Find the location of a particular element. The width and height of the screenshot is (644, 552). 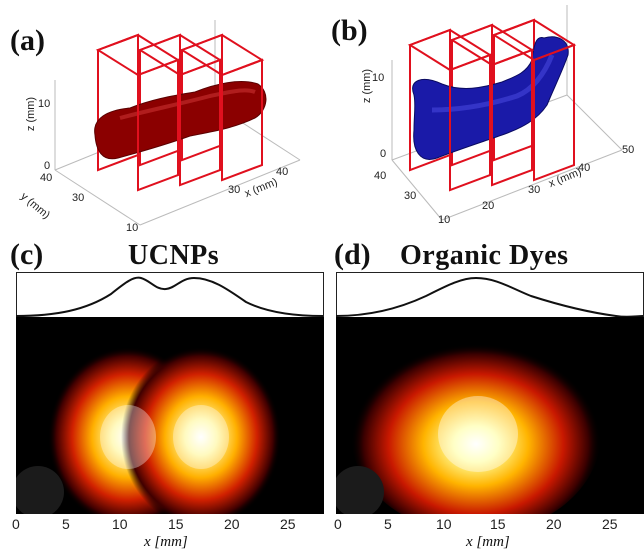

panel-a-z-tick-0: 0 is located at coordinates (47, 166).